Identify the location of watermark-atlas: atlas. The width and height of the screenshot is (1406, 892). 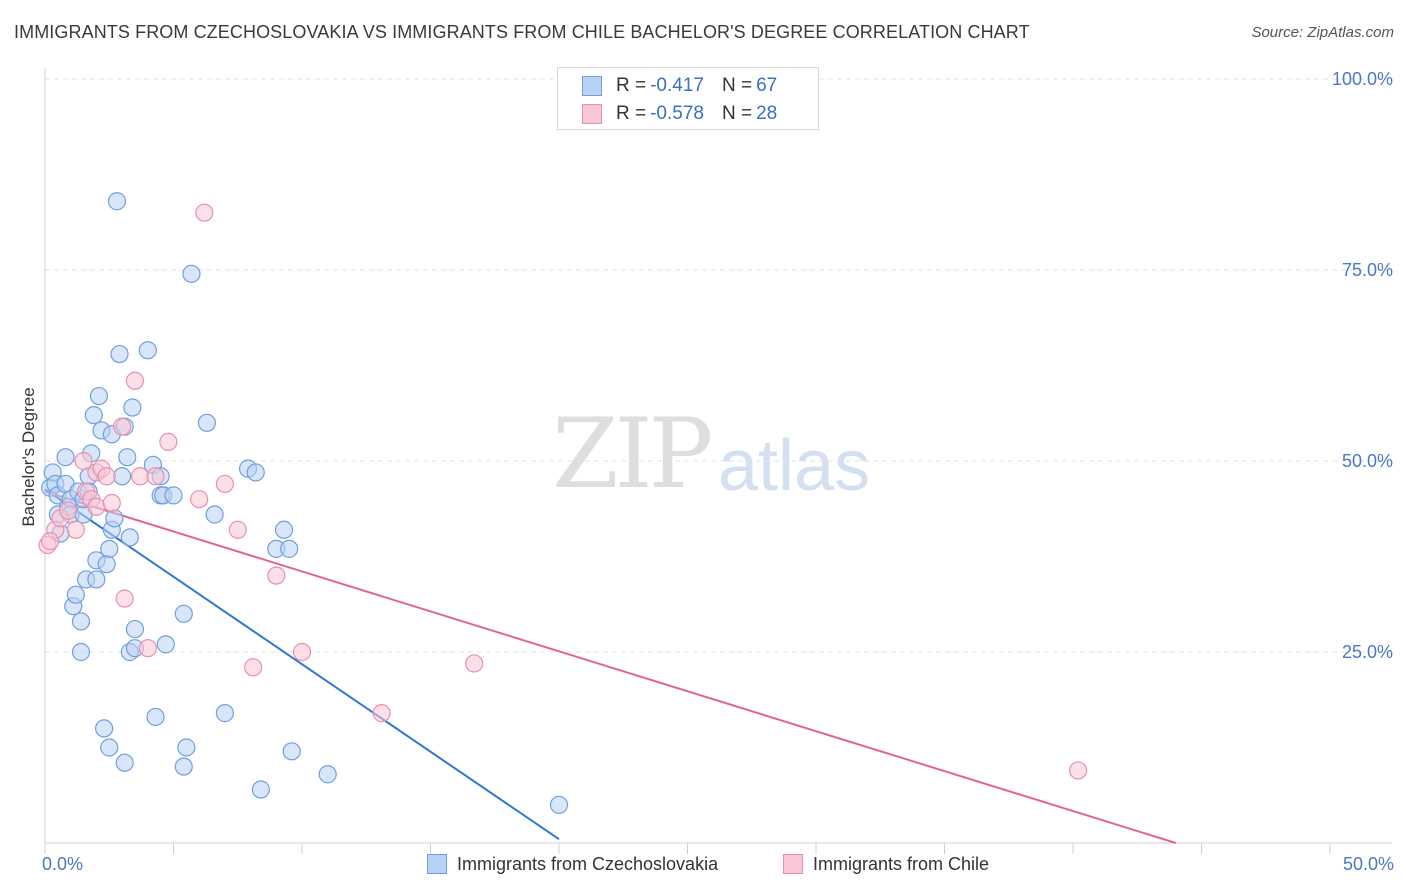
(794, 466).